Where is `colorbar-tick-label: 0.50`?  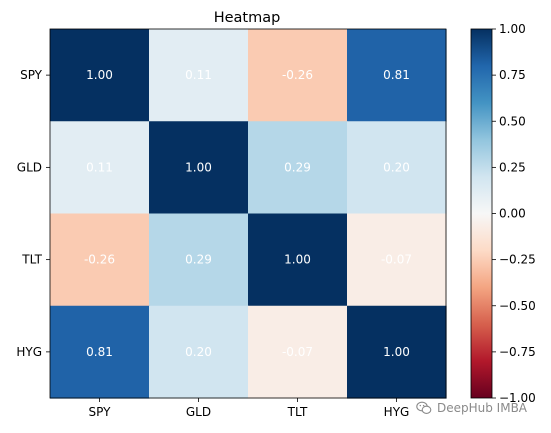
colorbar-tick-label: 0.50 is located at coordinates (512, 121).